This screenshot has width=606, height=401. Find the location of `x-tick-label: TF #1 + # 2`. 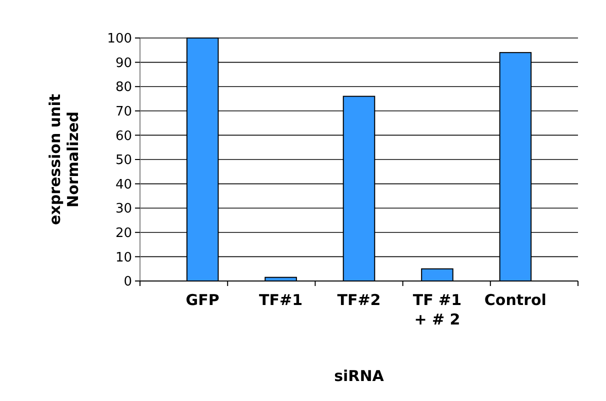

x-tick-label: TF #1 + # 2 is located at coordinates (437, 309).